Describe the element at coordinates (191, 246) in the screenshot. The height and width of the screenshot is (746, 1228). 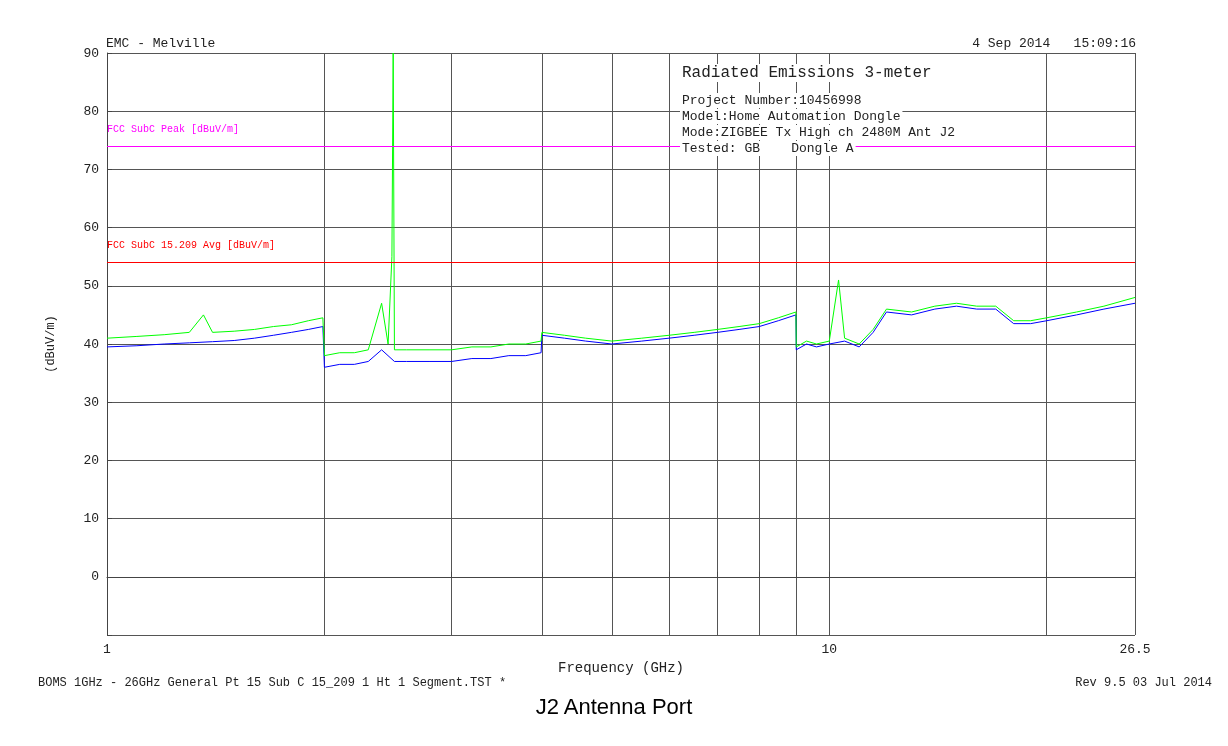
I see `ref-line-label: FCC SubC 15.209 Avg [dBuV/m]` at that location.